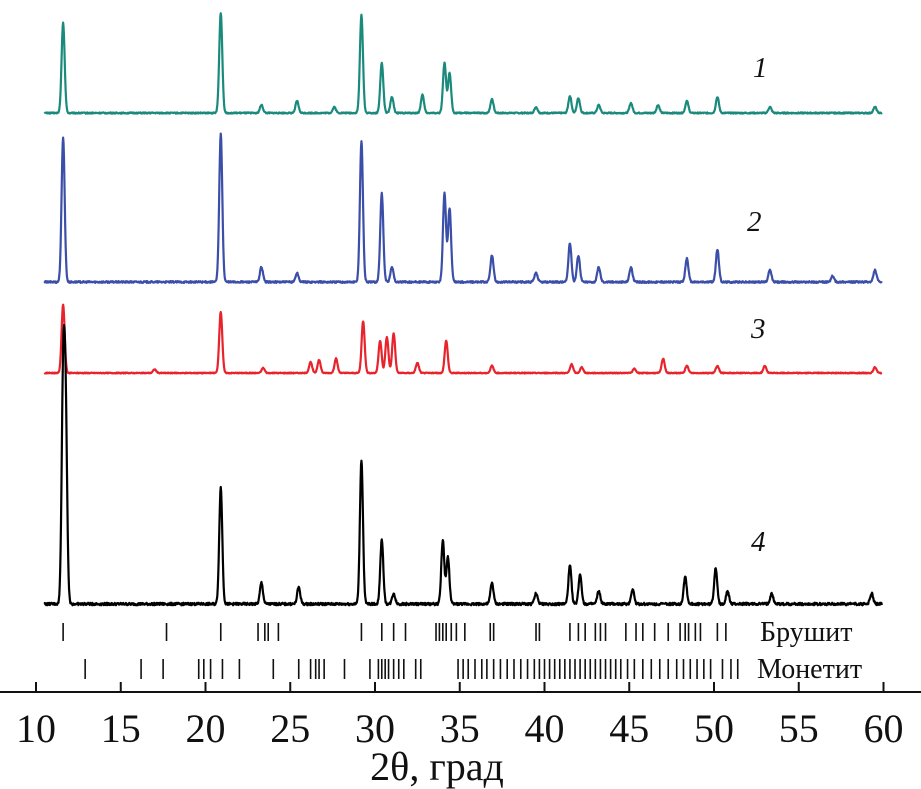 This screenshot has width=921, height=789. What do you see at coordinates (290, 728) in the screenshot?
I see `x-tick-label: 25` at bounding box center [290, 728].